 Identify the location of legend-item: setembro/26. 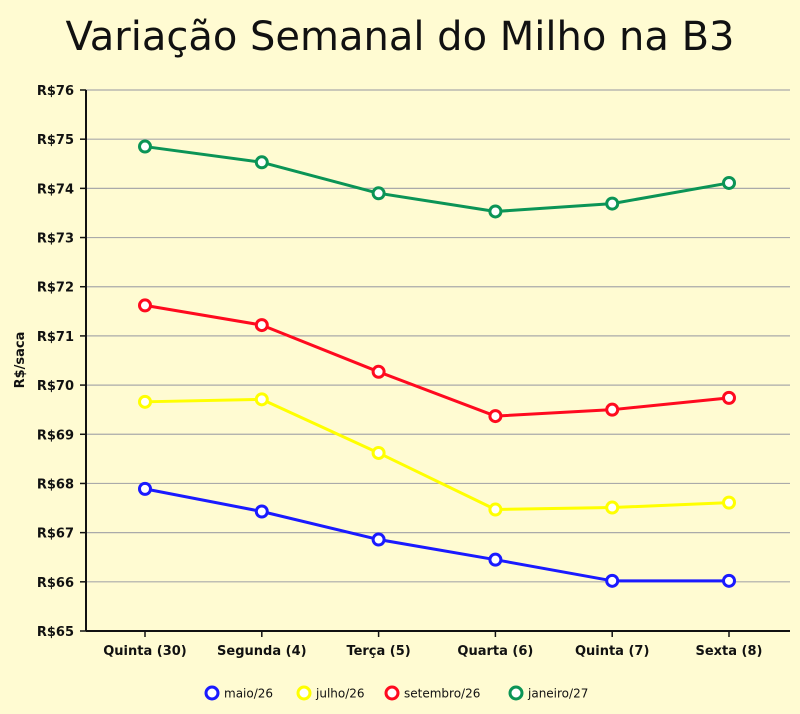
(432, 693).